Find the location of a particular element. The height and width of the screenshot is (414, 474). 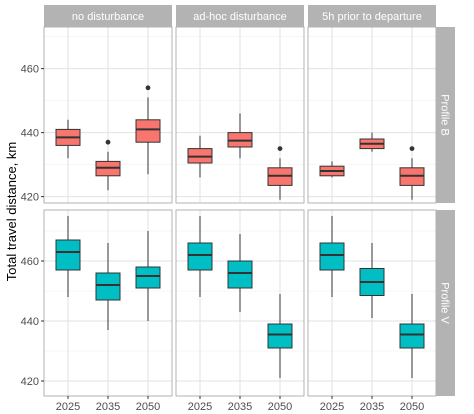

column-strip-5h-prior-to-departure is located at coordinates (372, 16).